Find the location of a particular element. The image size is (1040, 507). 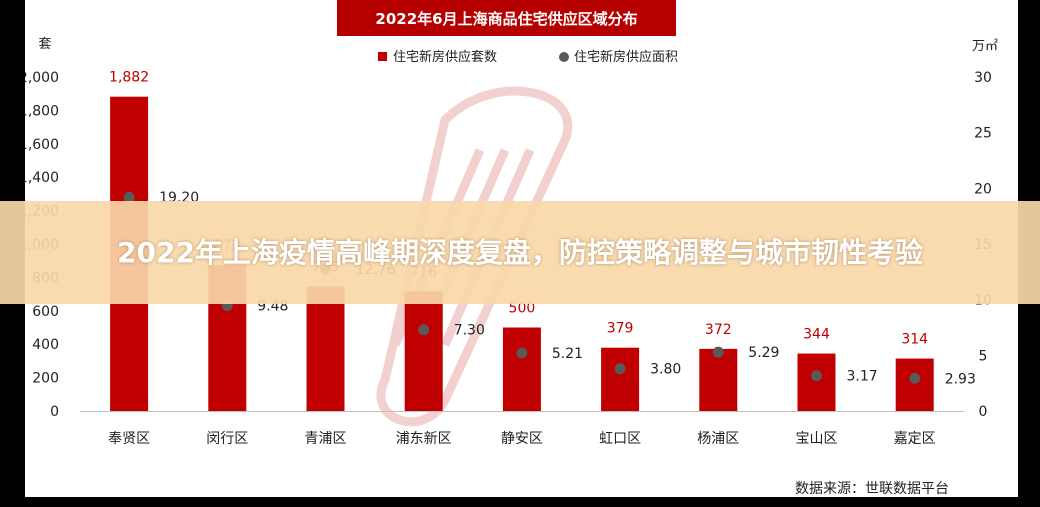

x-tick-label: 宝山区 is located at coordinates (817, 439).